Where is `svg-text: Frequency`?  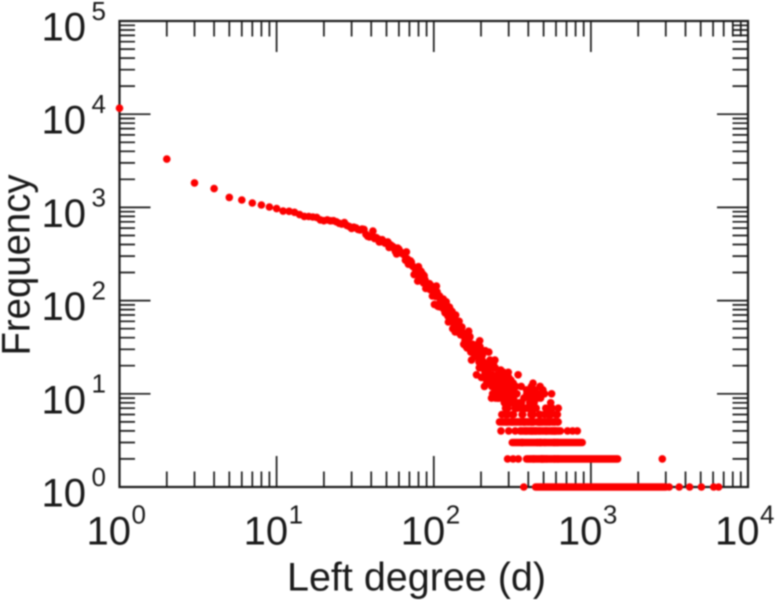 svg-text: Frequency is located at coordinates (19, 264).